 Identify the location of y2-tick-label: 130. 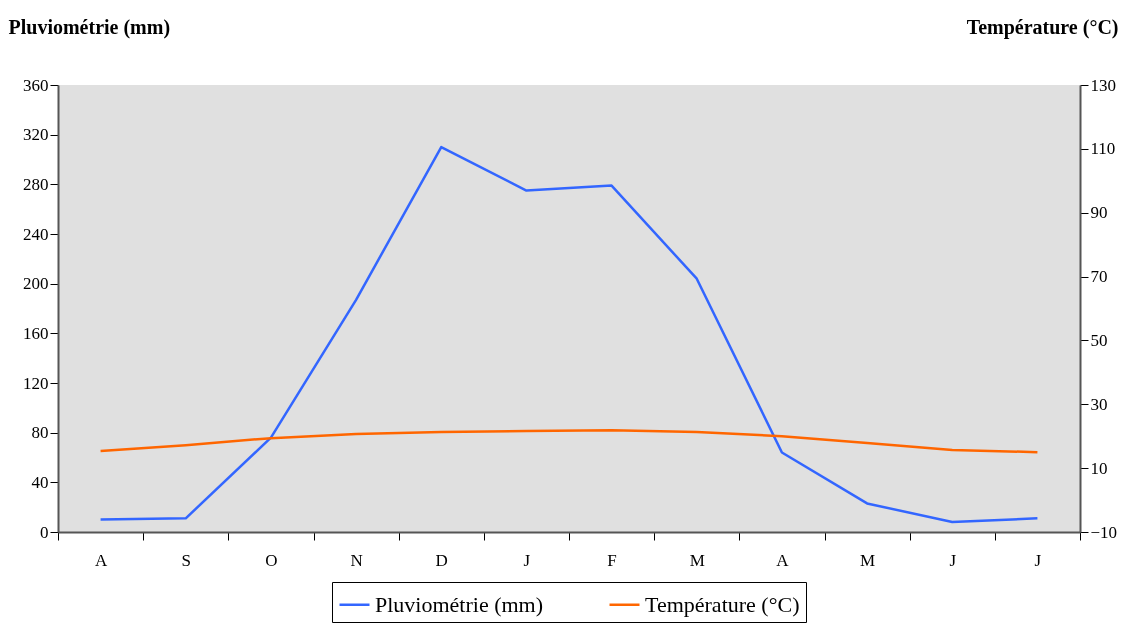
(1103, 85).